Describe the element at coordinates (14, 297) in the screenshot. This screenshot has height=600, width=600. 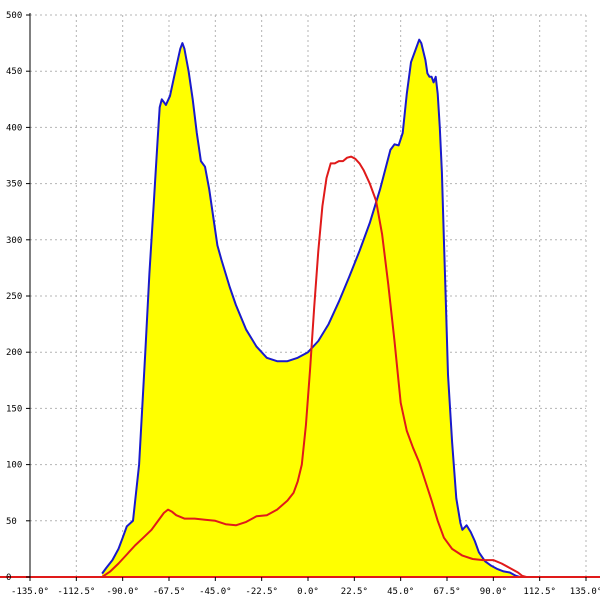
I see `y-tick-label: 250` at that location.